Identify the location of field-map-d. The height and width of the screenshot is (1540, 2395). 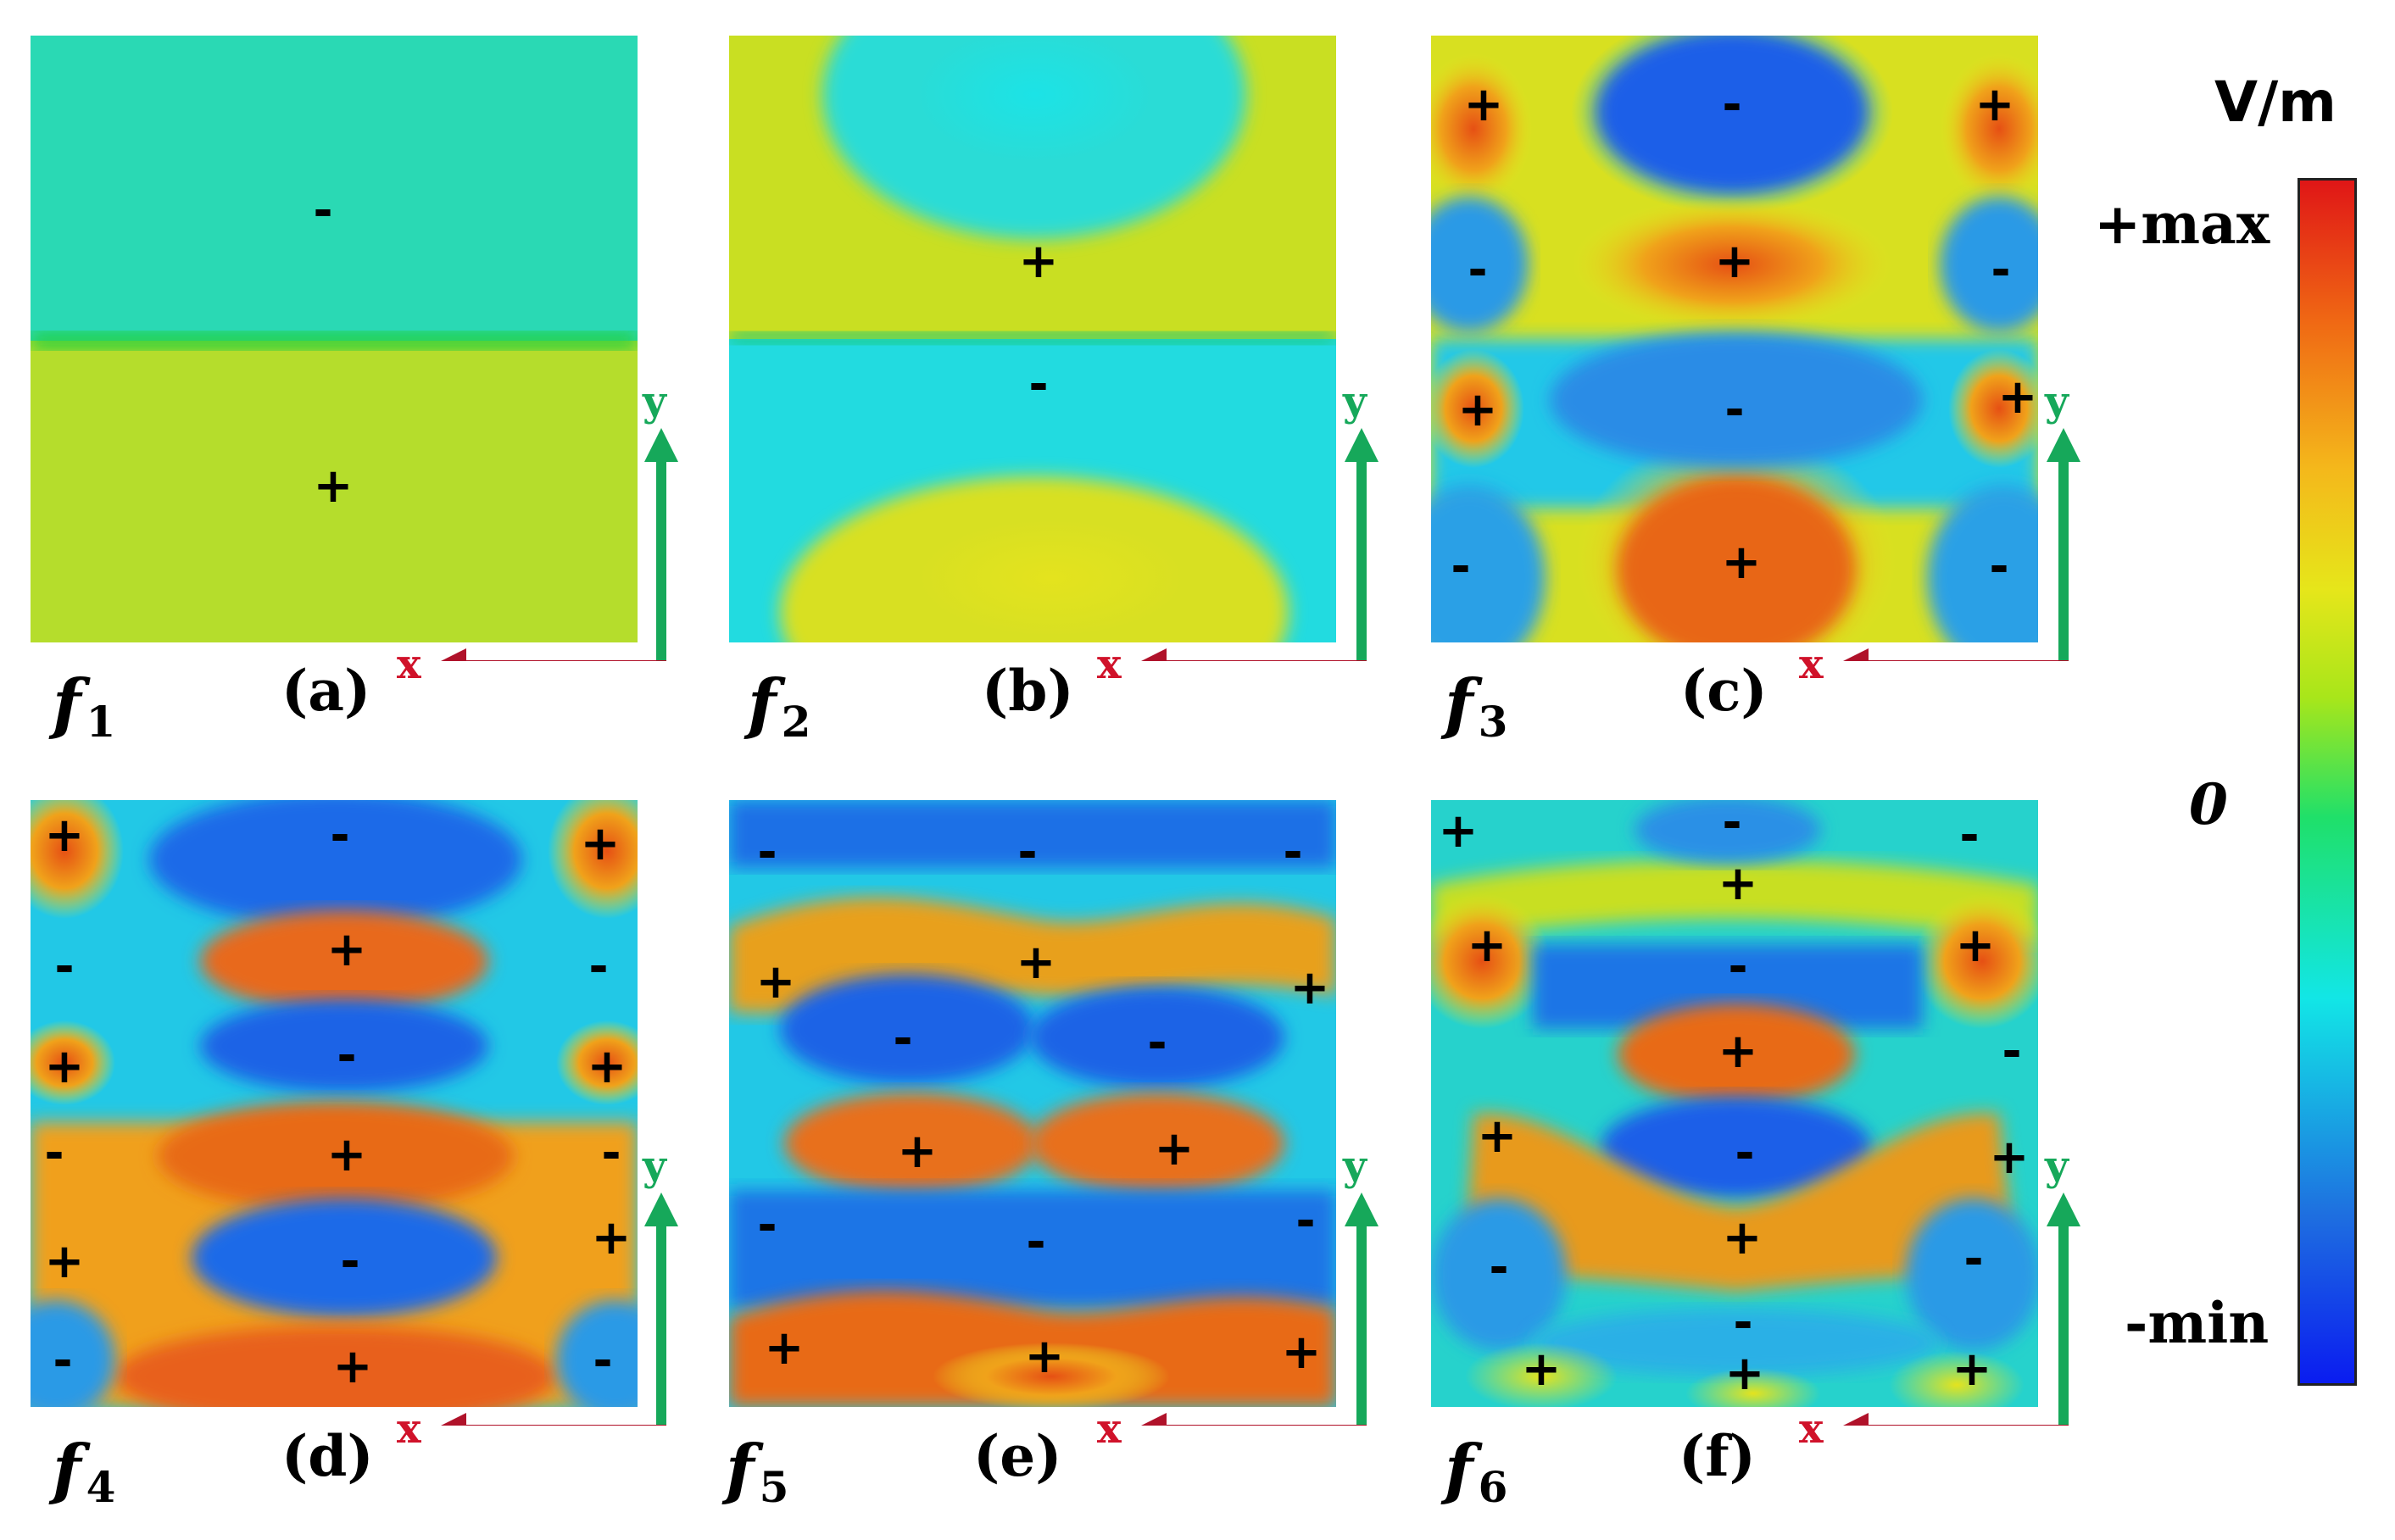
(334, 1103).